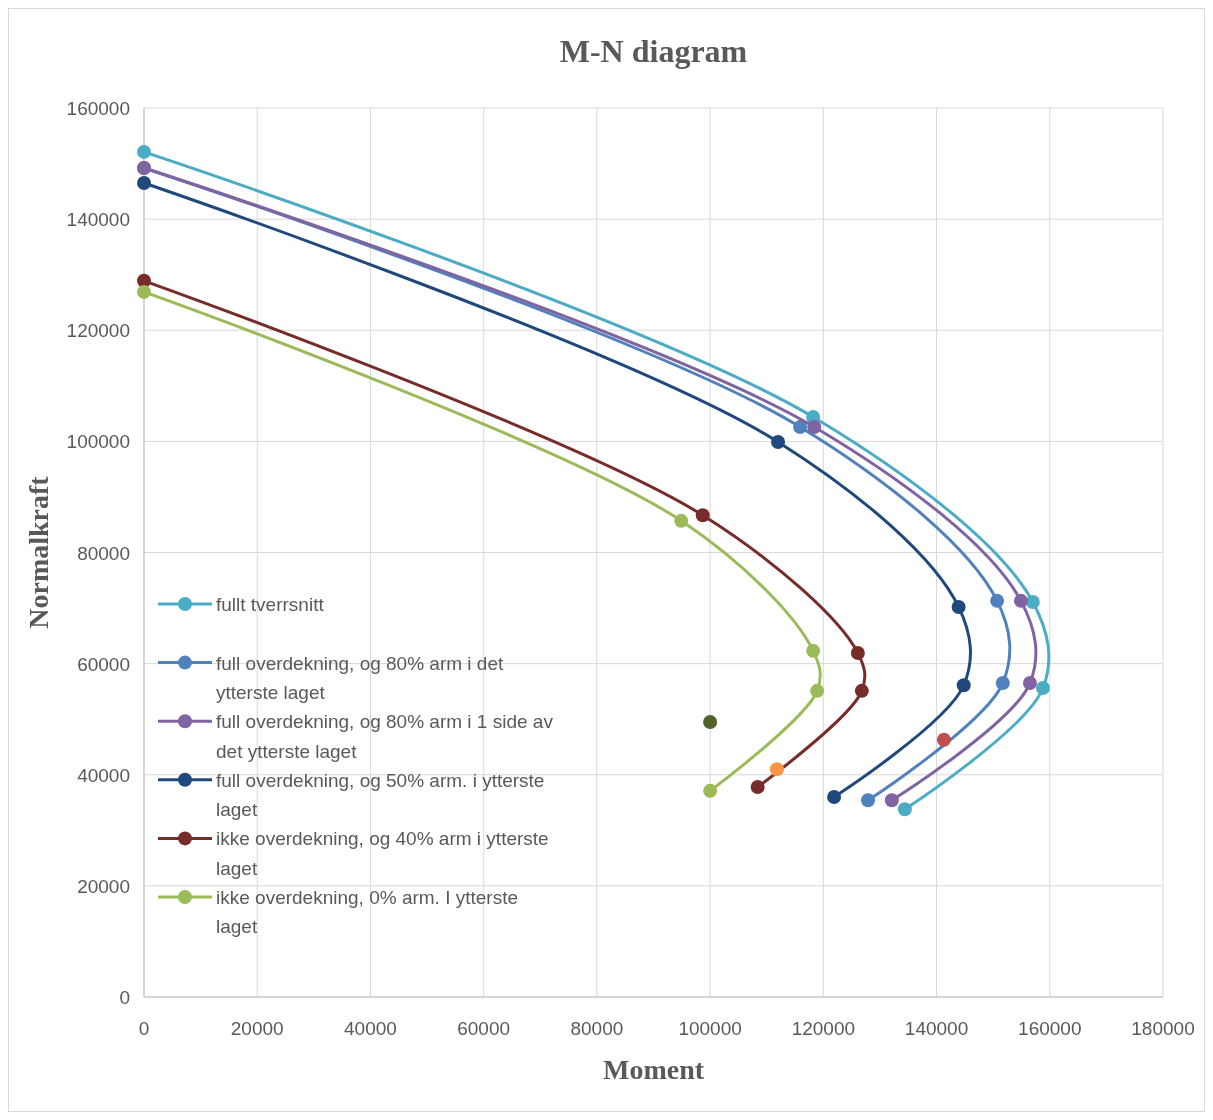 The height and width of the screenshot is (1120, 1213). Describe the element at coordinates (653, 1069) in the screenshot. I see `x-axis-title: Moment` at that location.